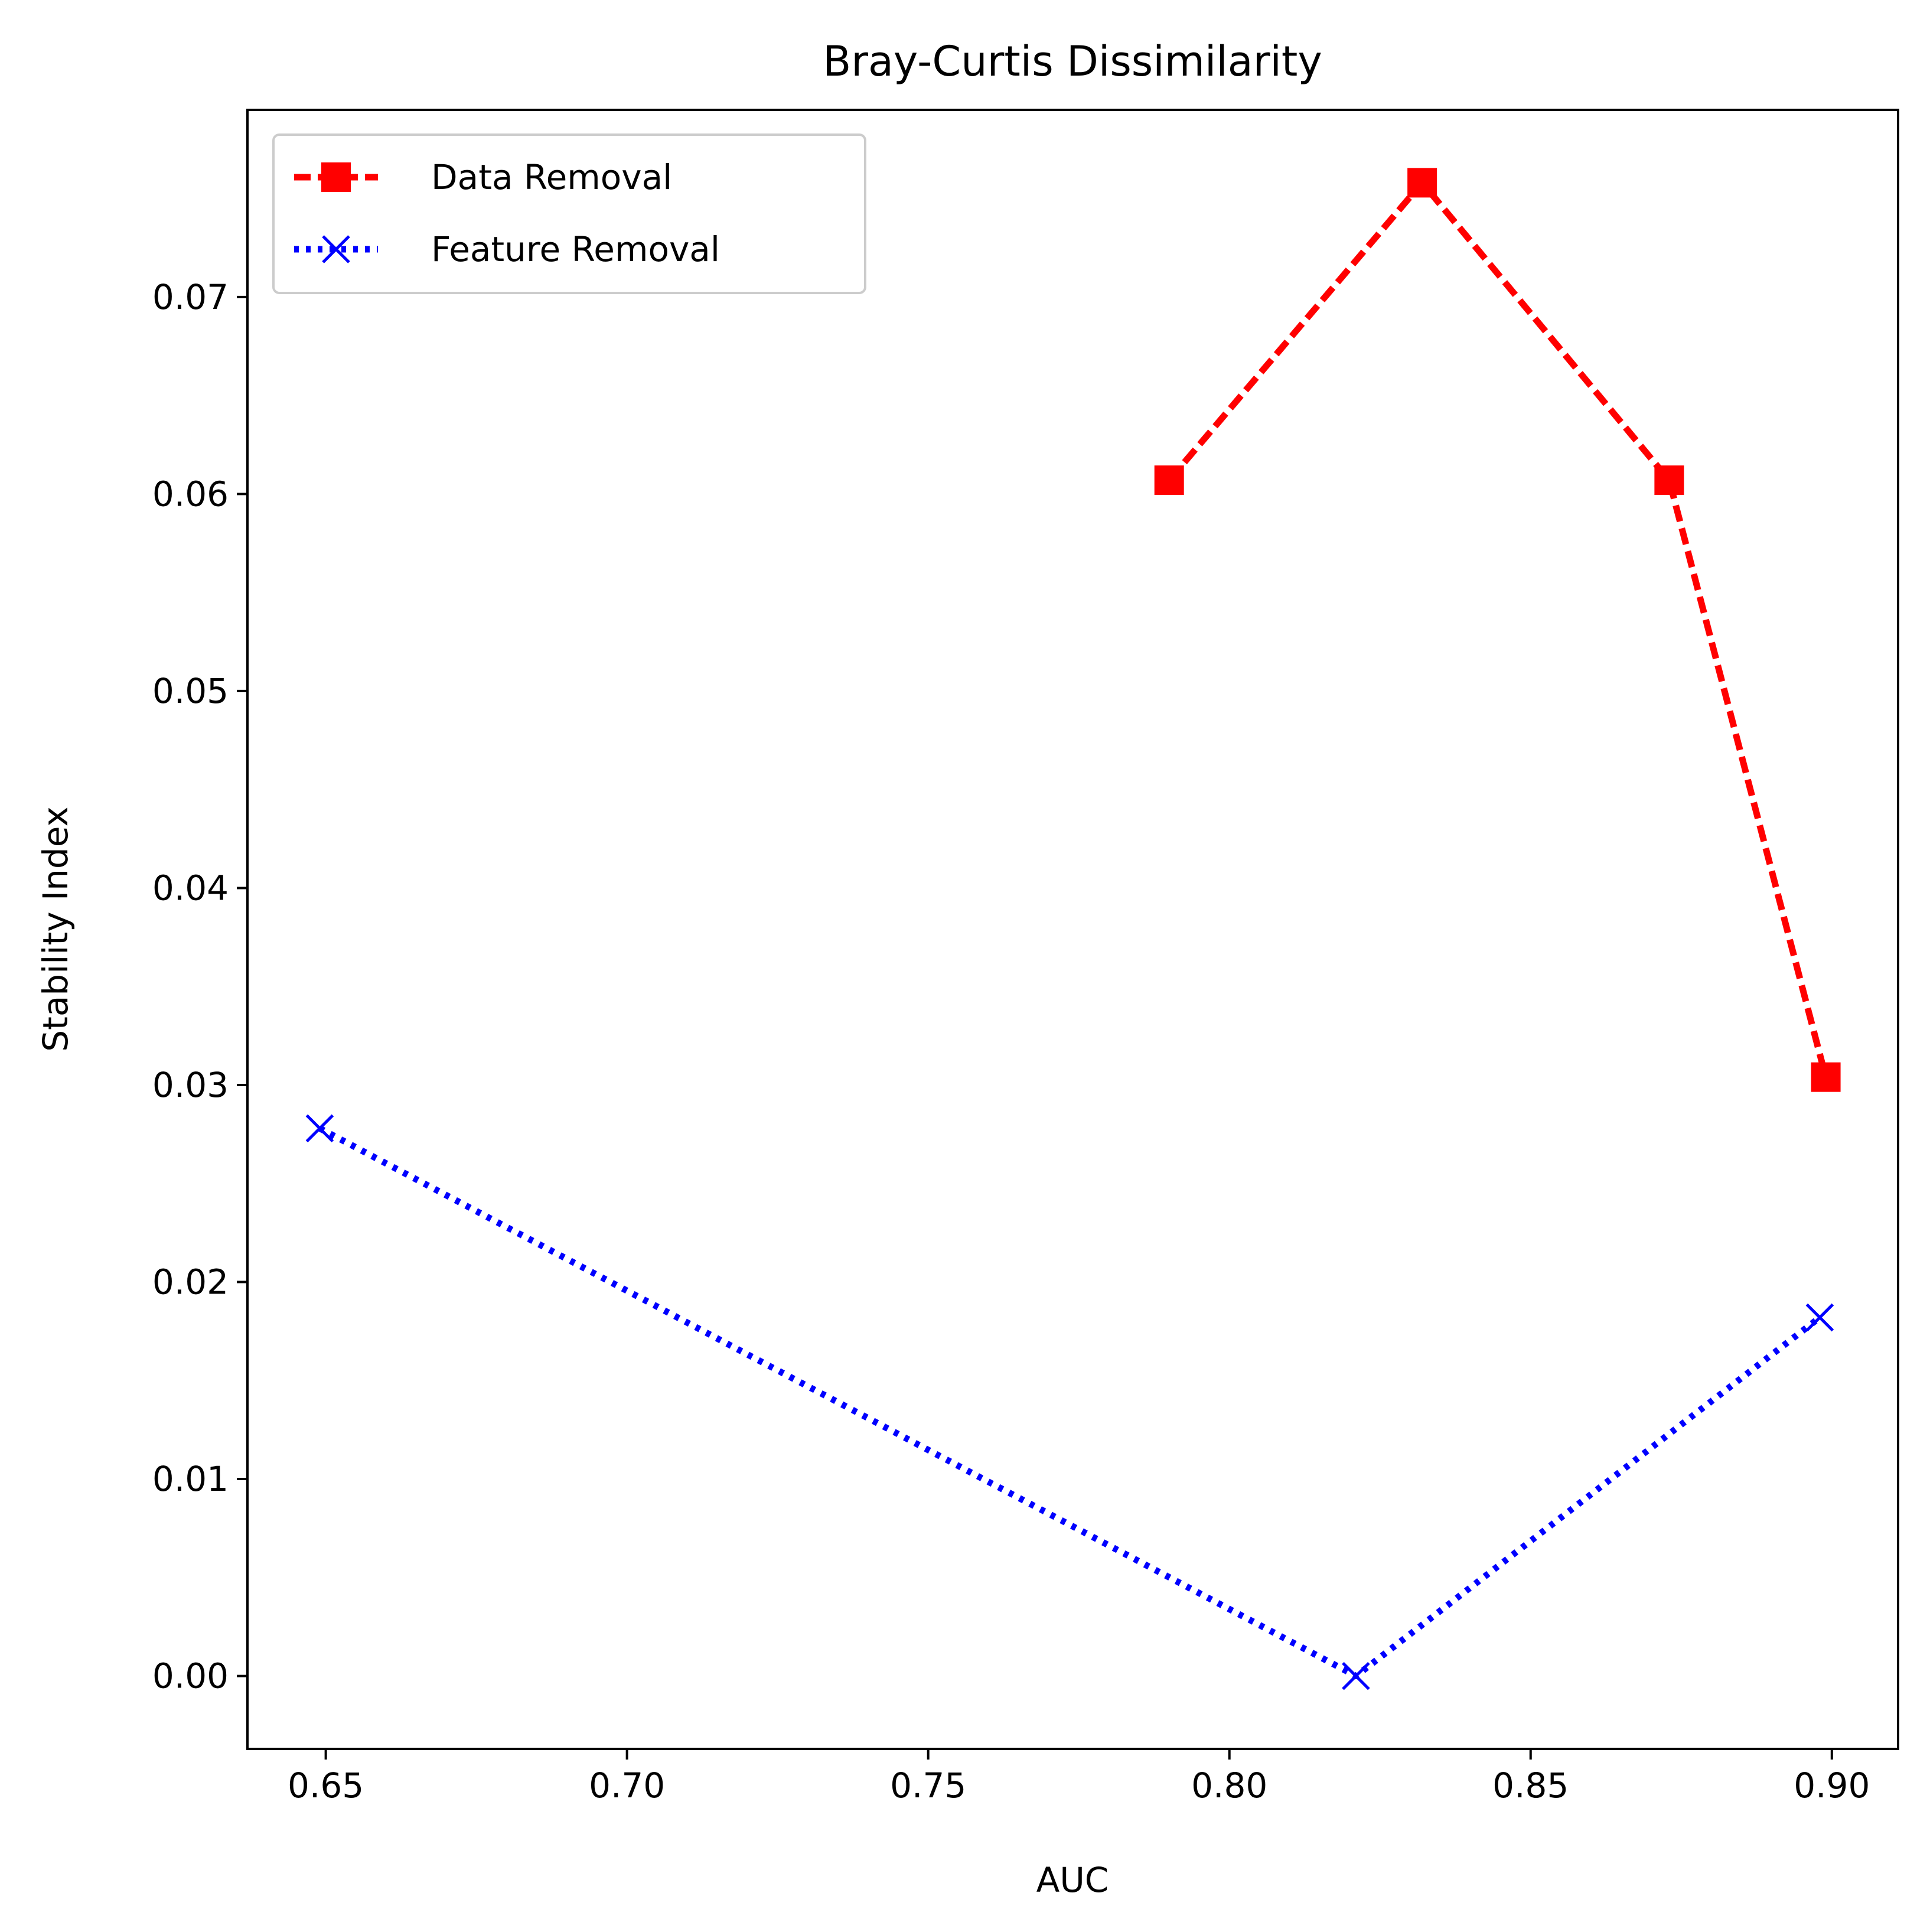  Describe the element at coordinates (336, 177) in the screenshot. I see `legend-marker-data-removal` at that location.